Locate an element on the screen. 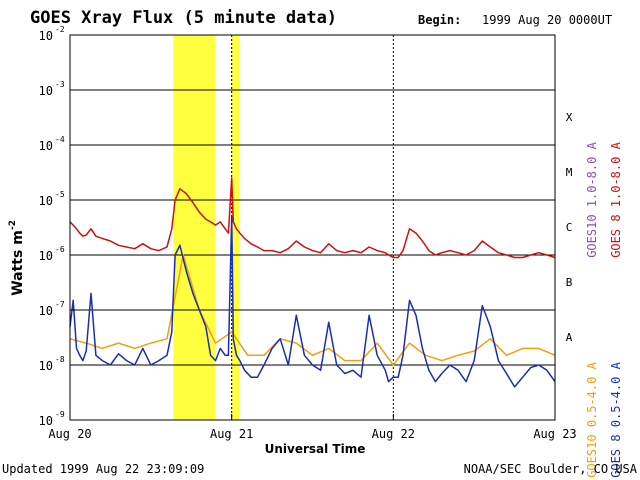 This screenshot has width=640, height=480. y-tick-exp-1: -8 is located at coordinates (60, 359).